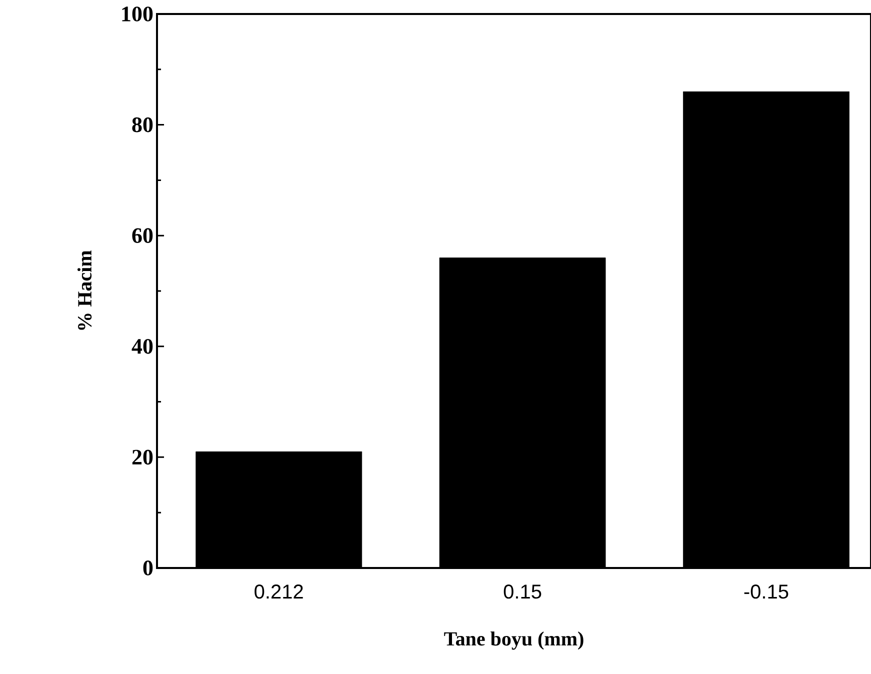 The image size is (871, 674). What do you see at coordinates (142, 236) in the screenshot?
I see `y-tick-label: 60` at bounding box center [142, 236].